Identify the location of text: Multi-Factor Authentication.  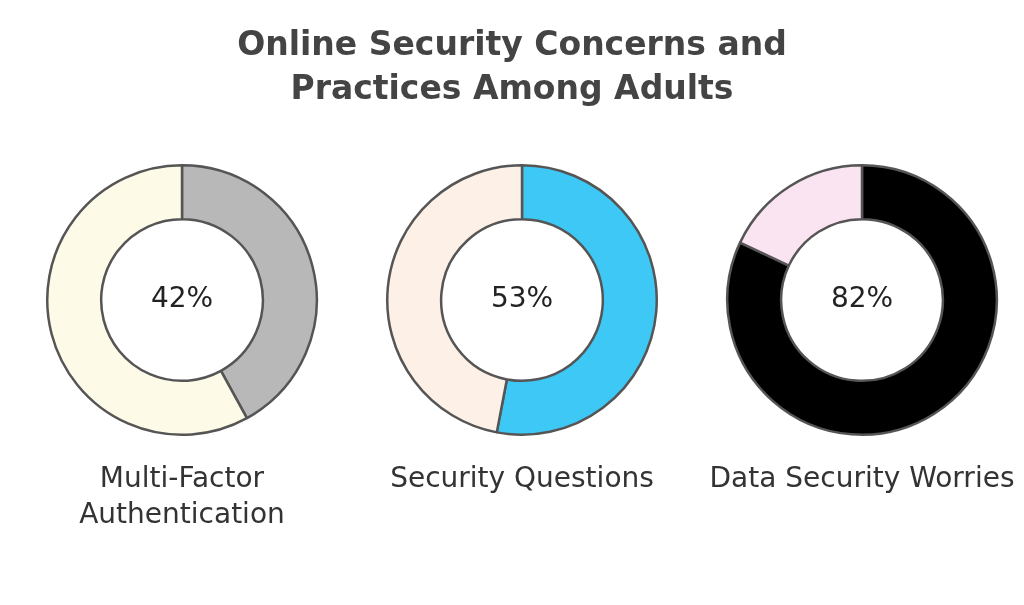
(182, 496).